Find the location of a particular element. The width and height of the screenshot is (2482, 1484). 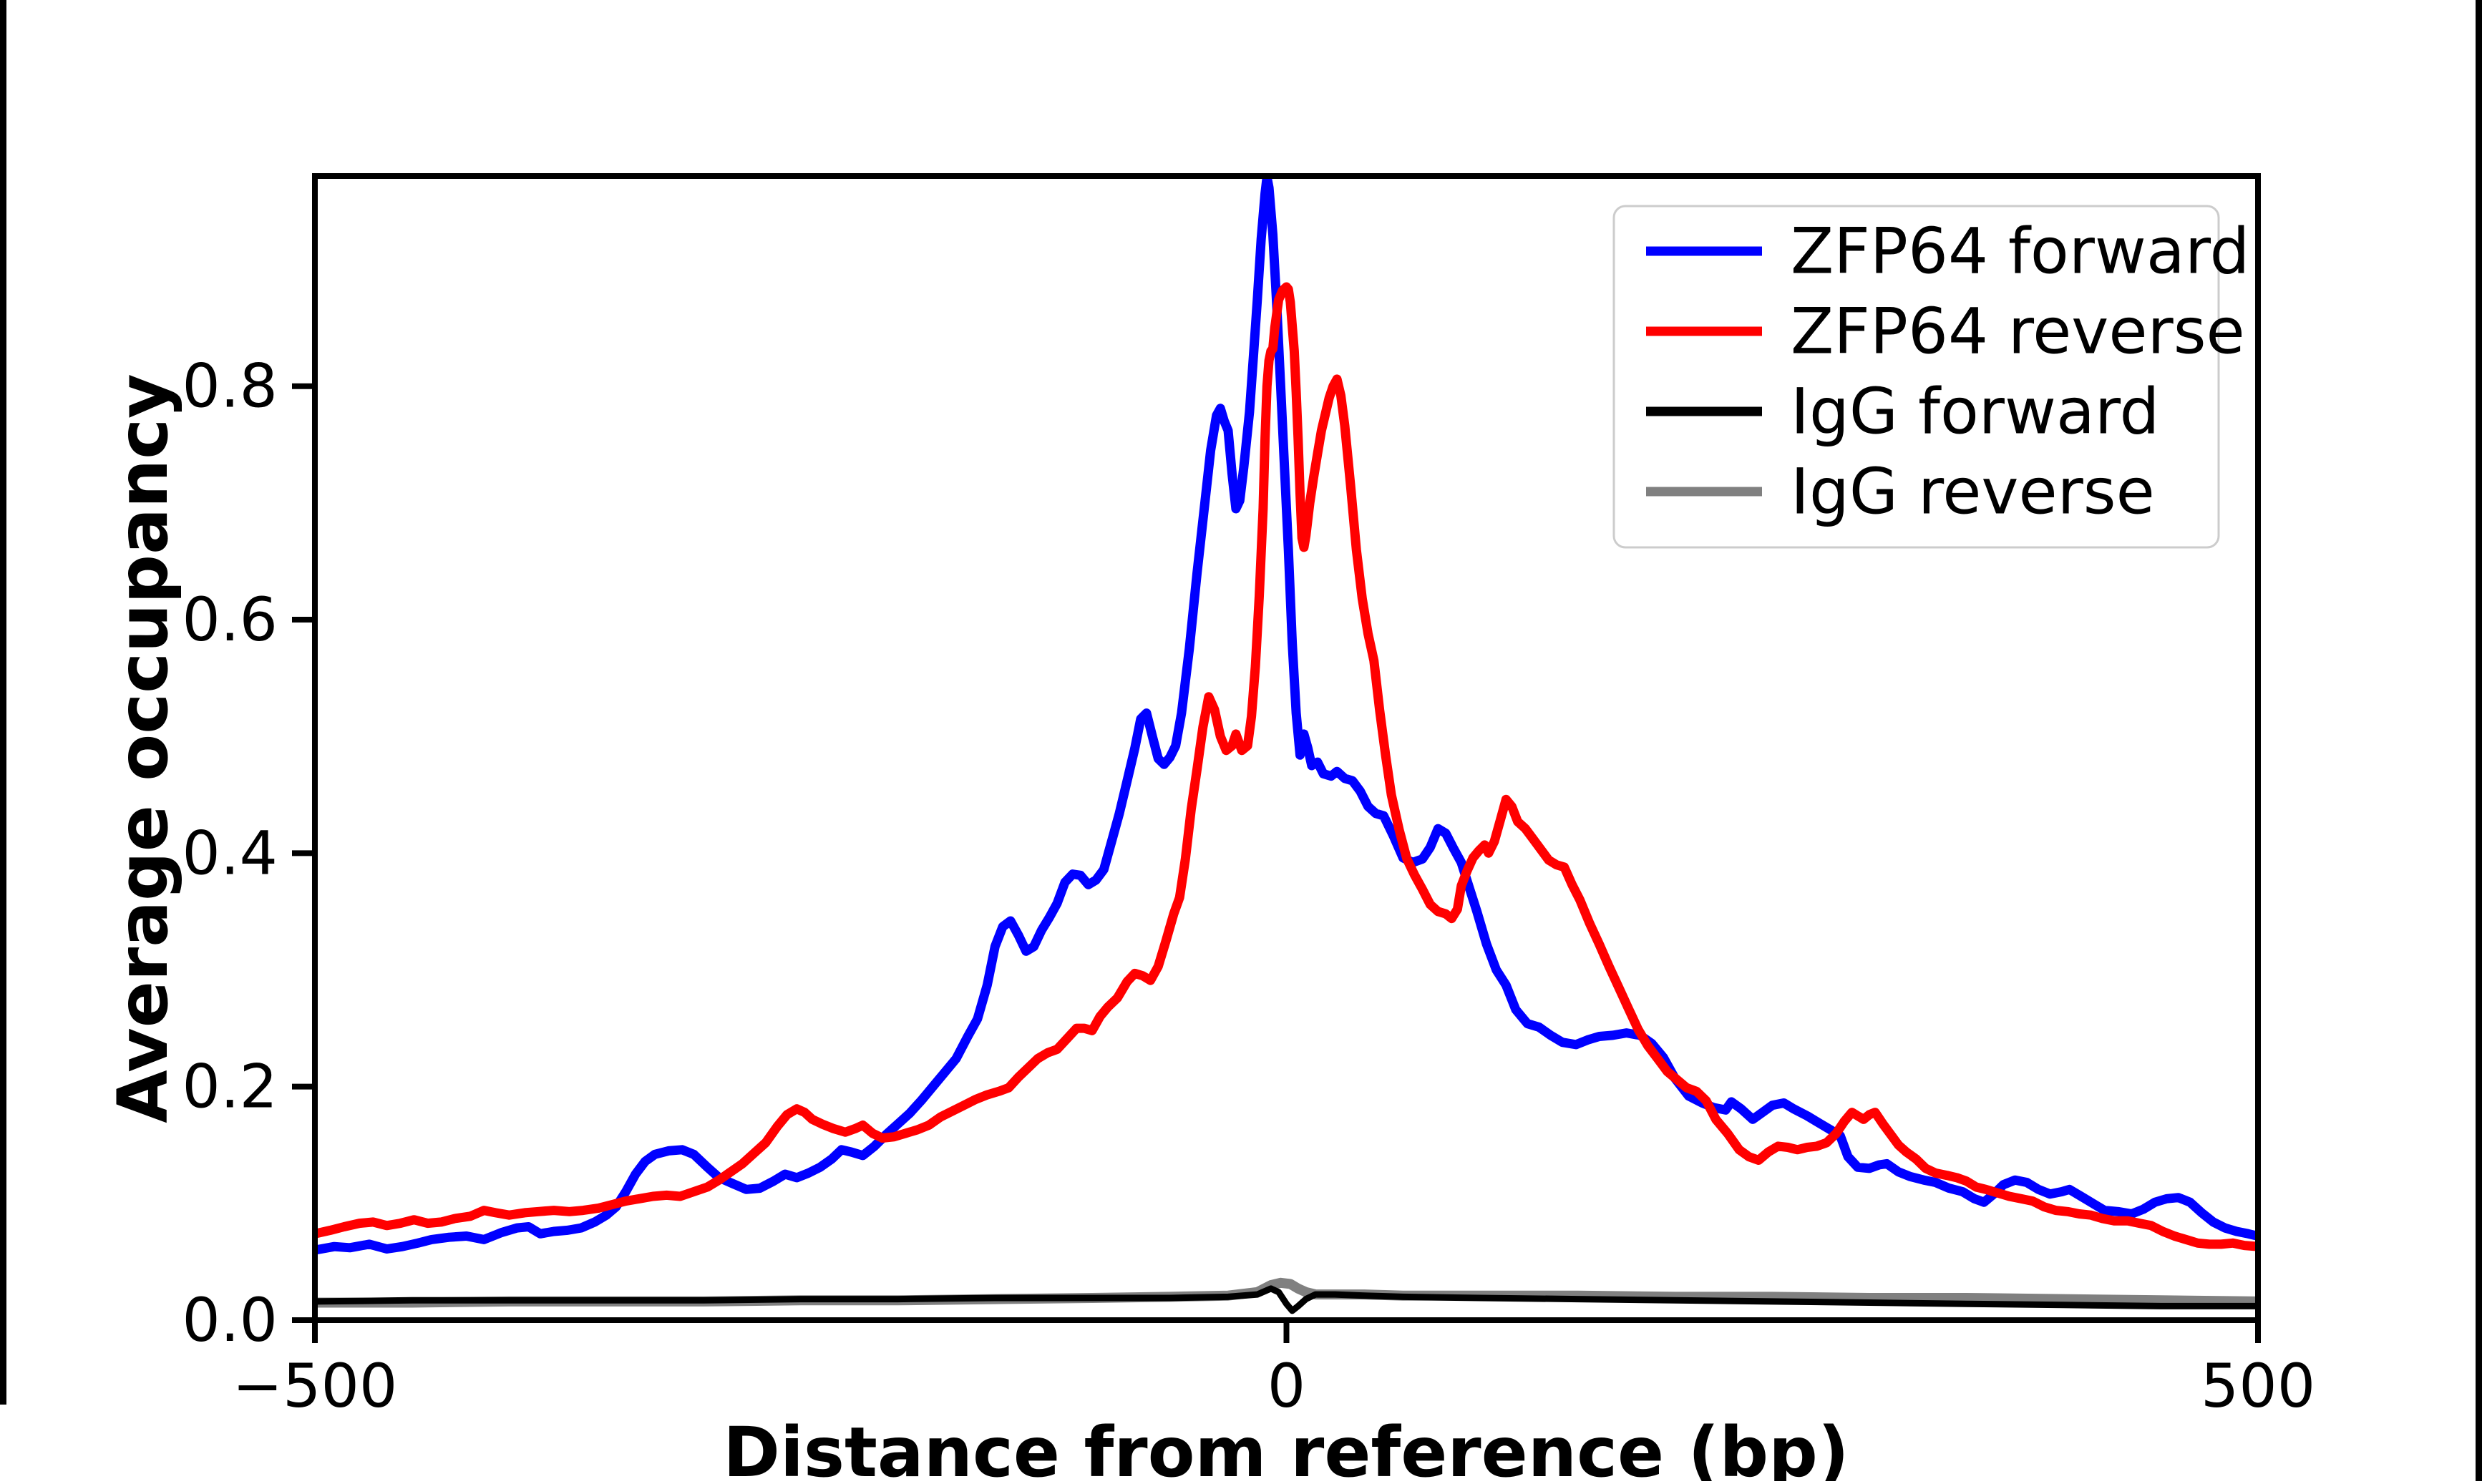

legend-item-igg-reverse: IgG reverse is located at coordinates (1900, 492).